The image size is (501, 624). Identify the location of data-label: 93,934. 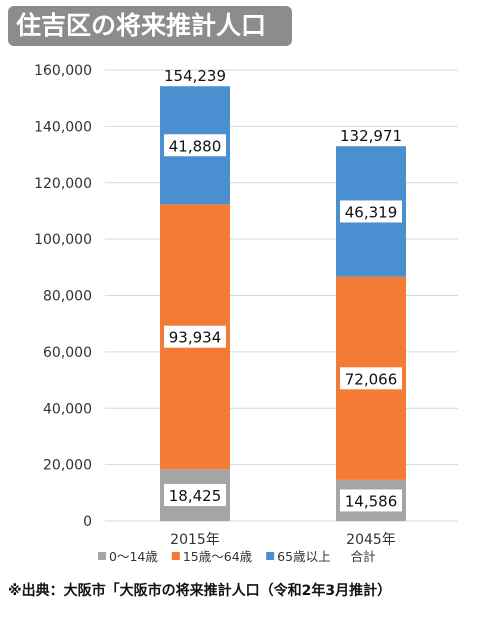
(195, 338).